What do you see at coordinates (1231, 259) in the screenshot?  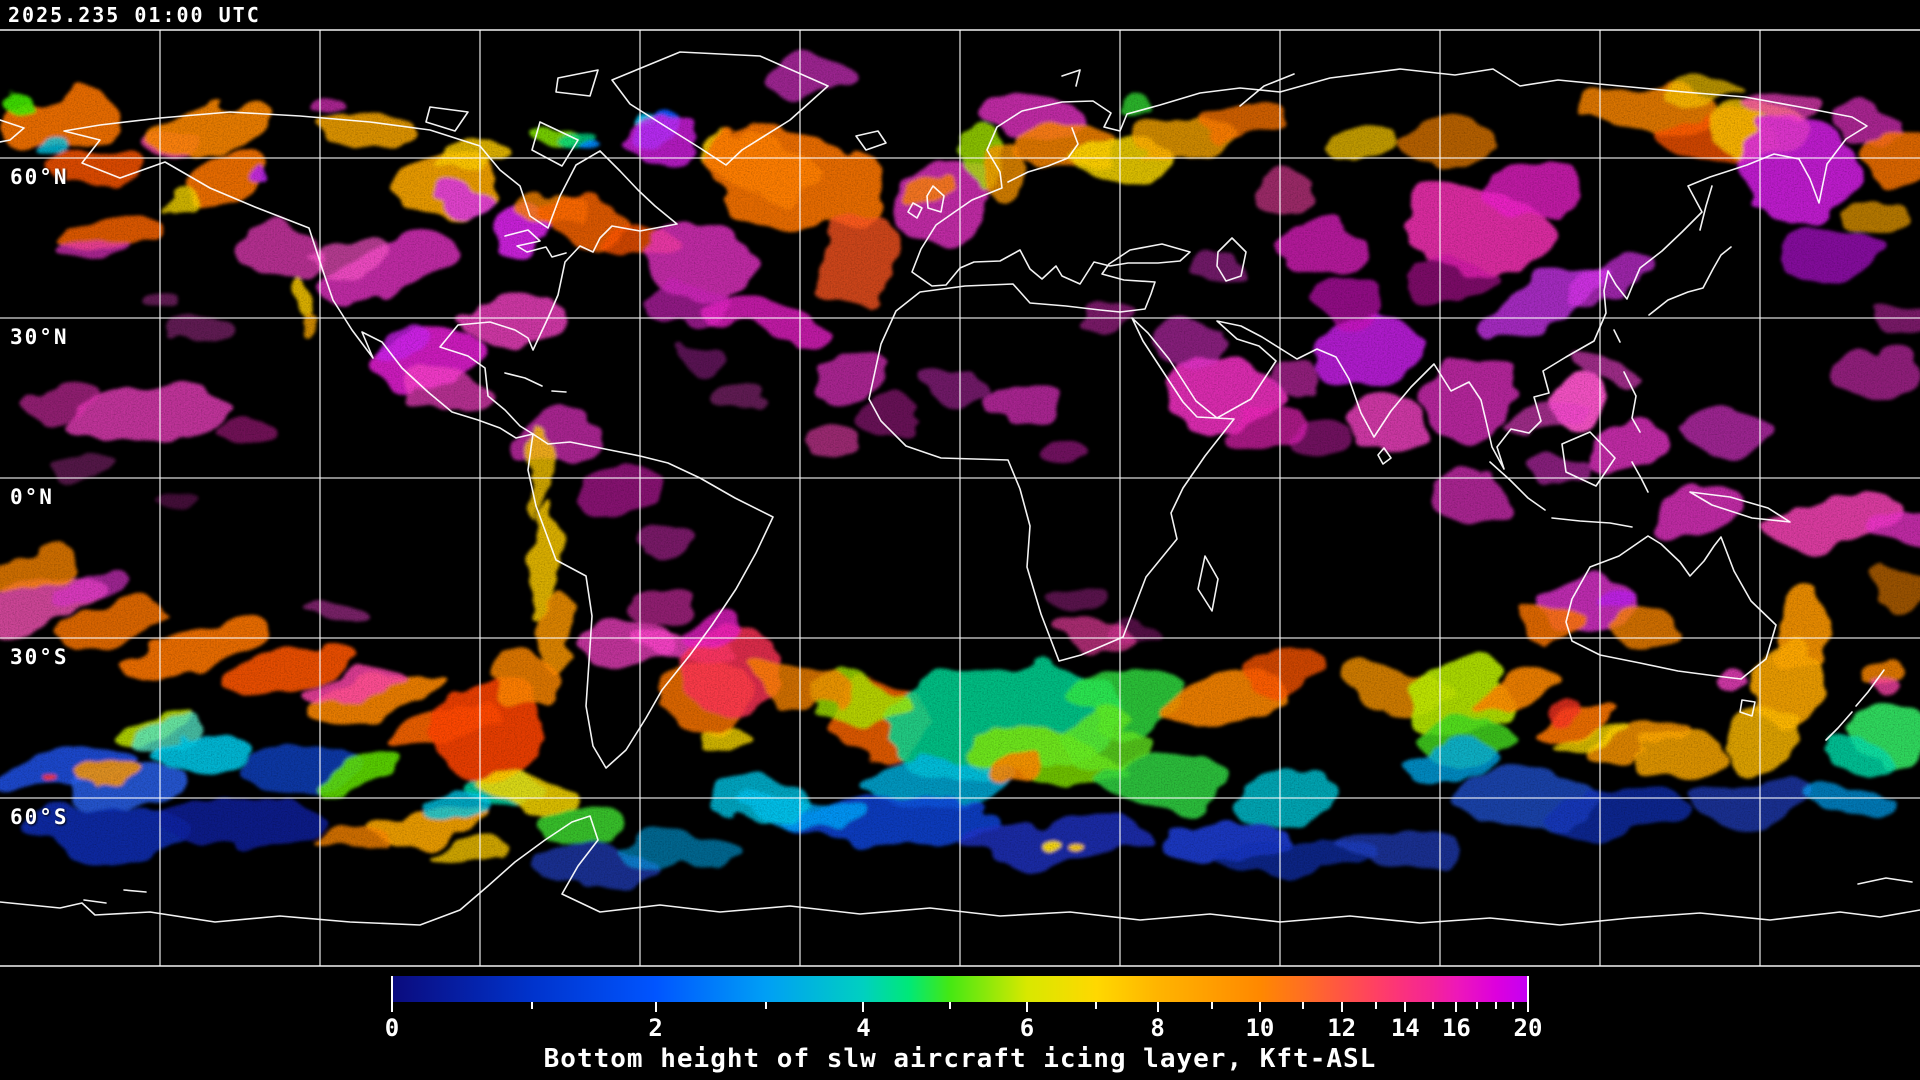 I see `coastline-caspian-sea` at bounding box center [1231, 259].